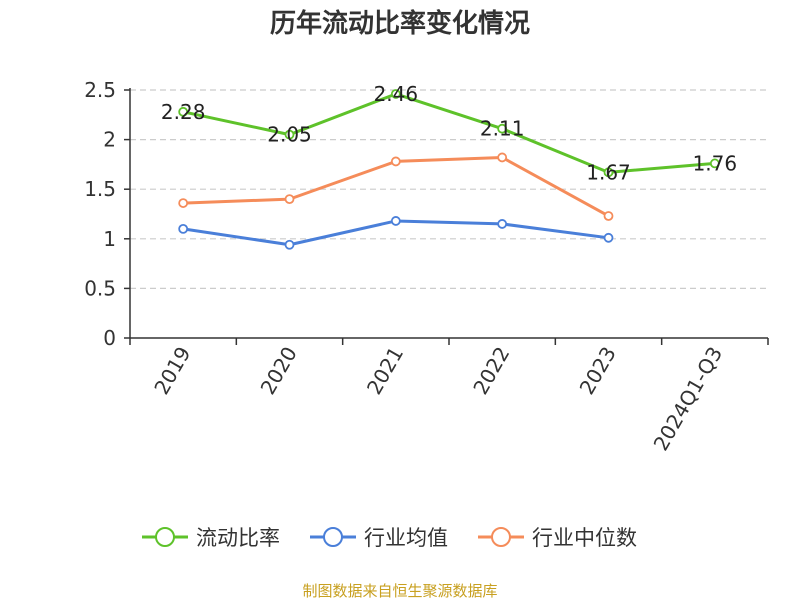 This screenshot has height=600, width=800. Describe the element at coordinates (100, 288) in the screenshot. I see `y-tick-label: 0.5` at that location.